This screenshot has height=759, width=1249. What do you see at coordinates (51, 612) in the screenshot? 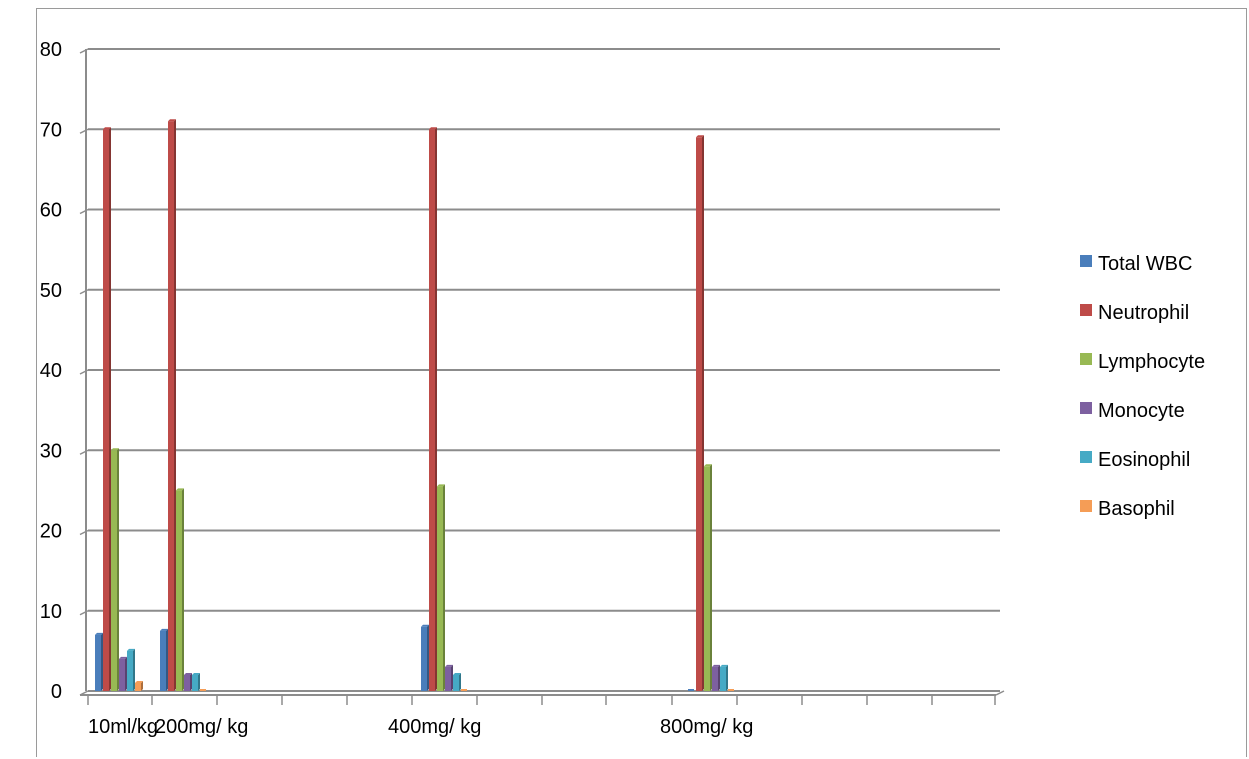
I see `y-tick-label: 10` at bounding box center [51, 612].